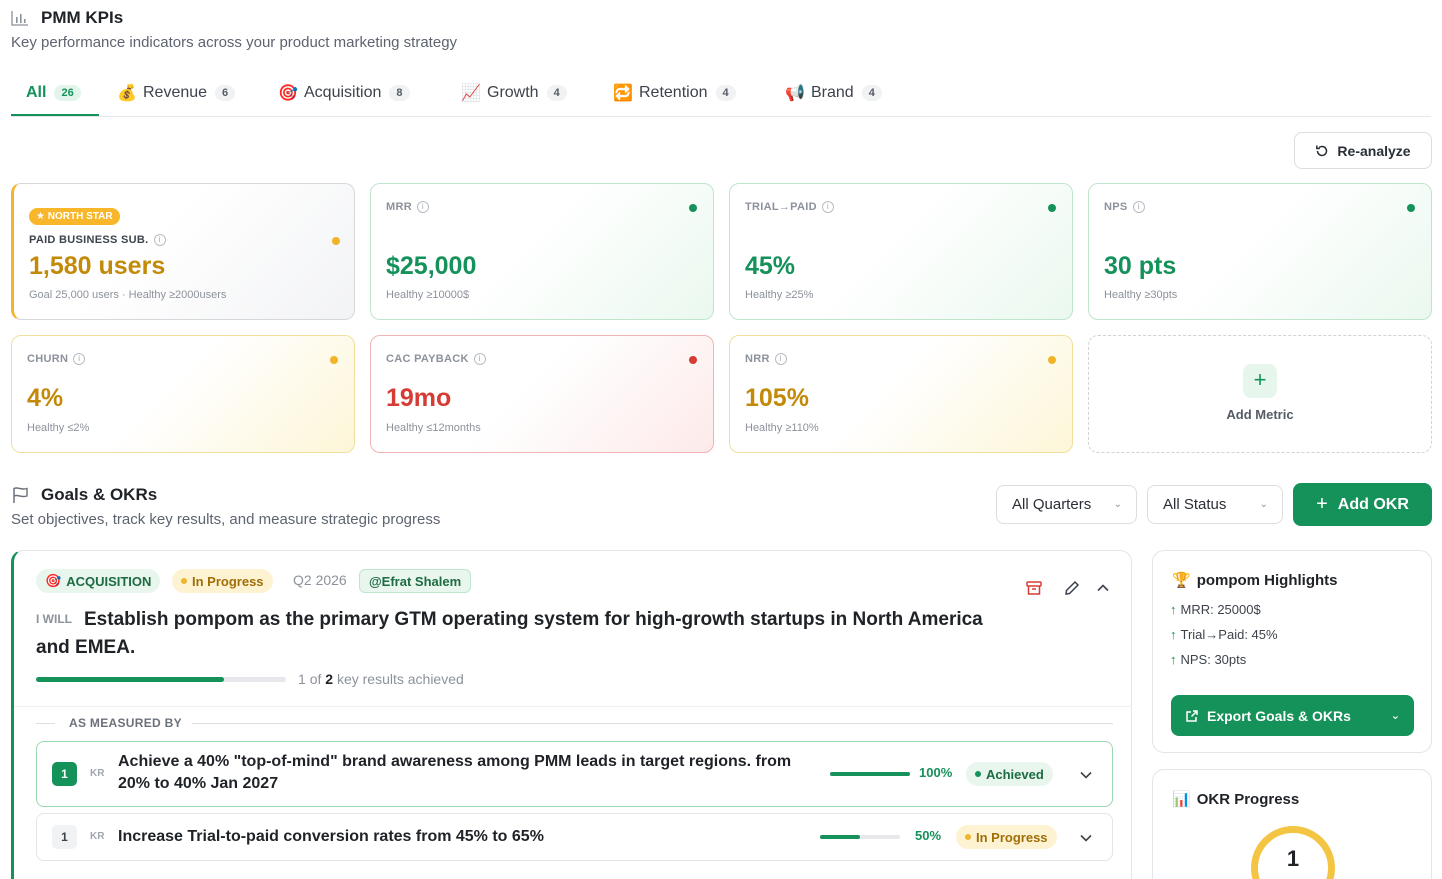  What do you see at coordinates (225, 93) in the screenshot?
I see `tab-count: 6` at bounding box center [225, 93].